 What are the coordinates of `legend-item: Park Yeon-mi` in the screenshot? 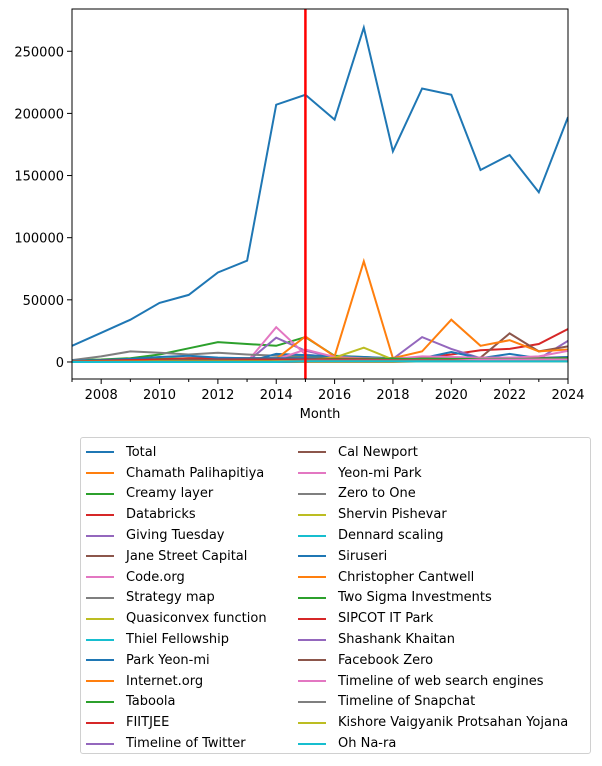 It's located at (174, 660).